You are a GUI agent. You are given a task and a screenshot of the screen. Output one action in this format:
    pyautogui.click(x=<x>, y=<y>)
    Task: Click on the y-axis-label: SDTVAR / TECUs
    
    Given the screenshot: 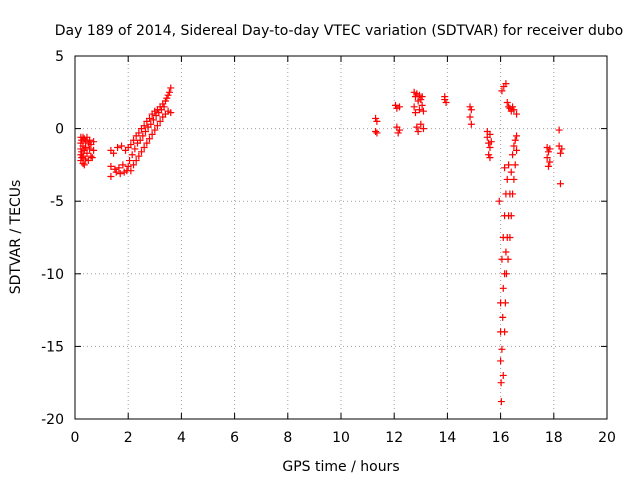 What is the action you would take?
    pyautogui.click(x=16, y=237)
    